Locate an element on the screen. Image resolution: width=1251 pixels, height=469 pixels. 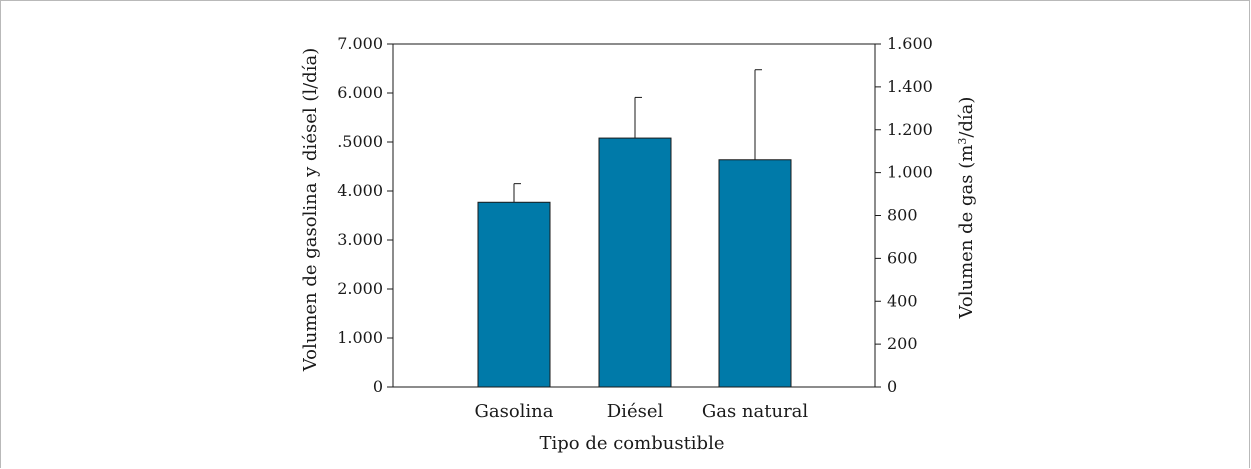
right-tick-label: 0 is located at coordinates (892, 386).